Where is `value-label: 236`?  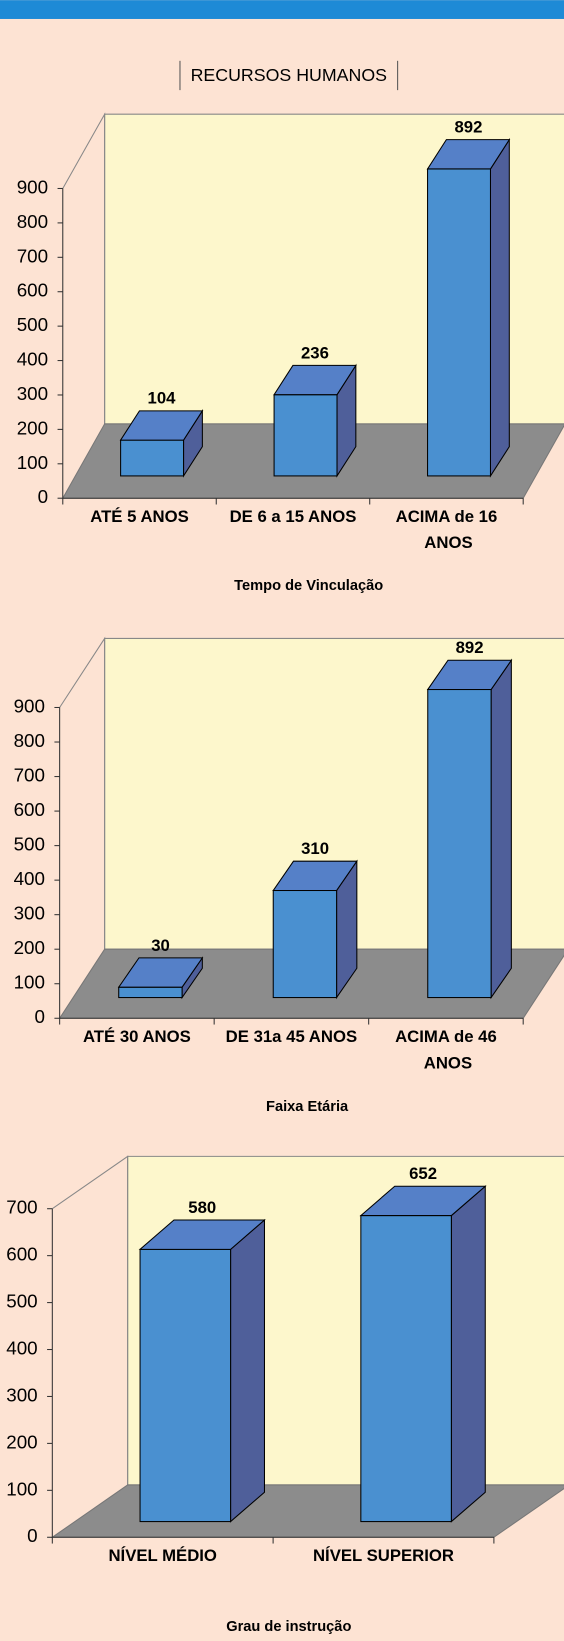
value-label: 236 is located at coordinates (315, 352).